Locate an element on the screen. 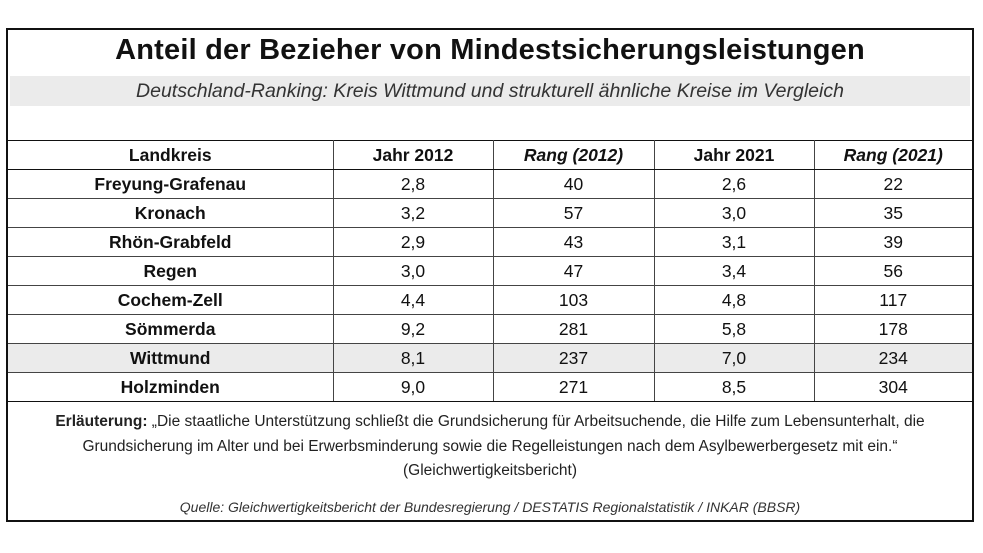 The height and width of the screenshot is (553, 983). value-cell: 2,6 is located at coordinates (734, 184).